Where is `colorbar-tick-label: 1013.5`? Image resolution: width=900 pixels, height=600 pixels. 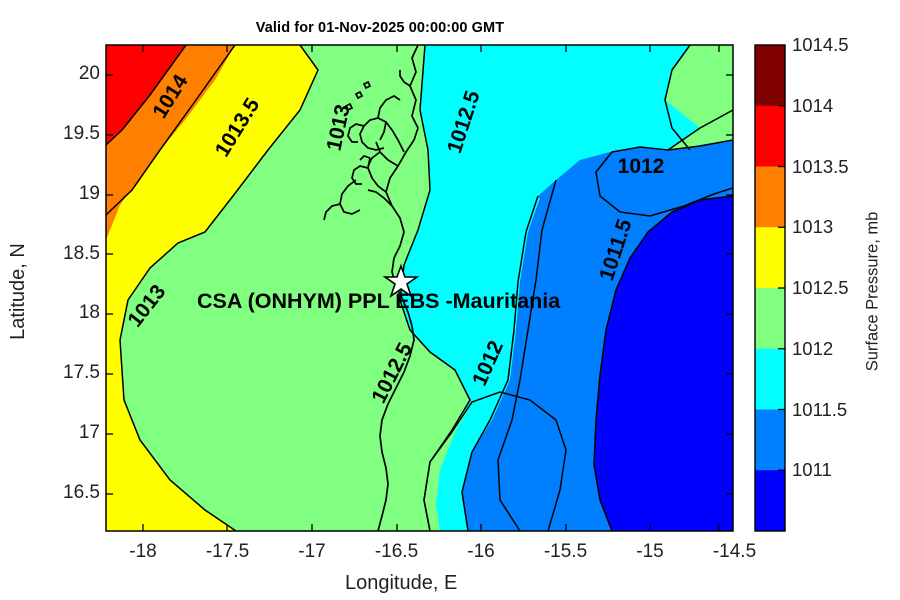 colorbar-tick-label: 1013.5 is located at coordinates (820, 166).